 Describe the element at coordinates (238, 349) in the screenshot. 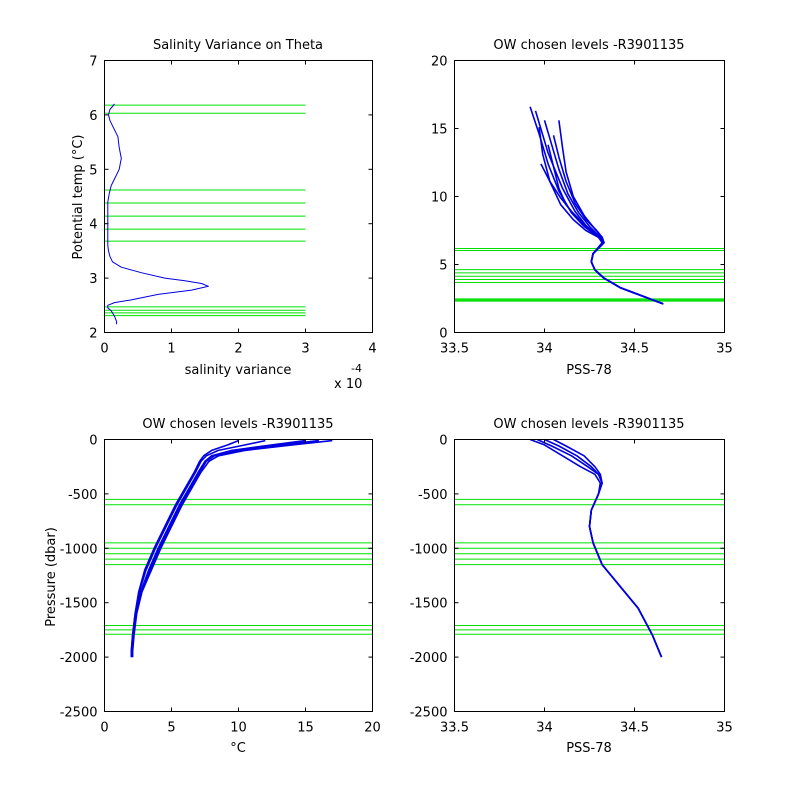

I see `x-tick-label: 2` at that location.